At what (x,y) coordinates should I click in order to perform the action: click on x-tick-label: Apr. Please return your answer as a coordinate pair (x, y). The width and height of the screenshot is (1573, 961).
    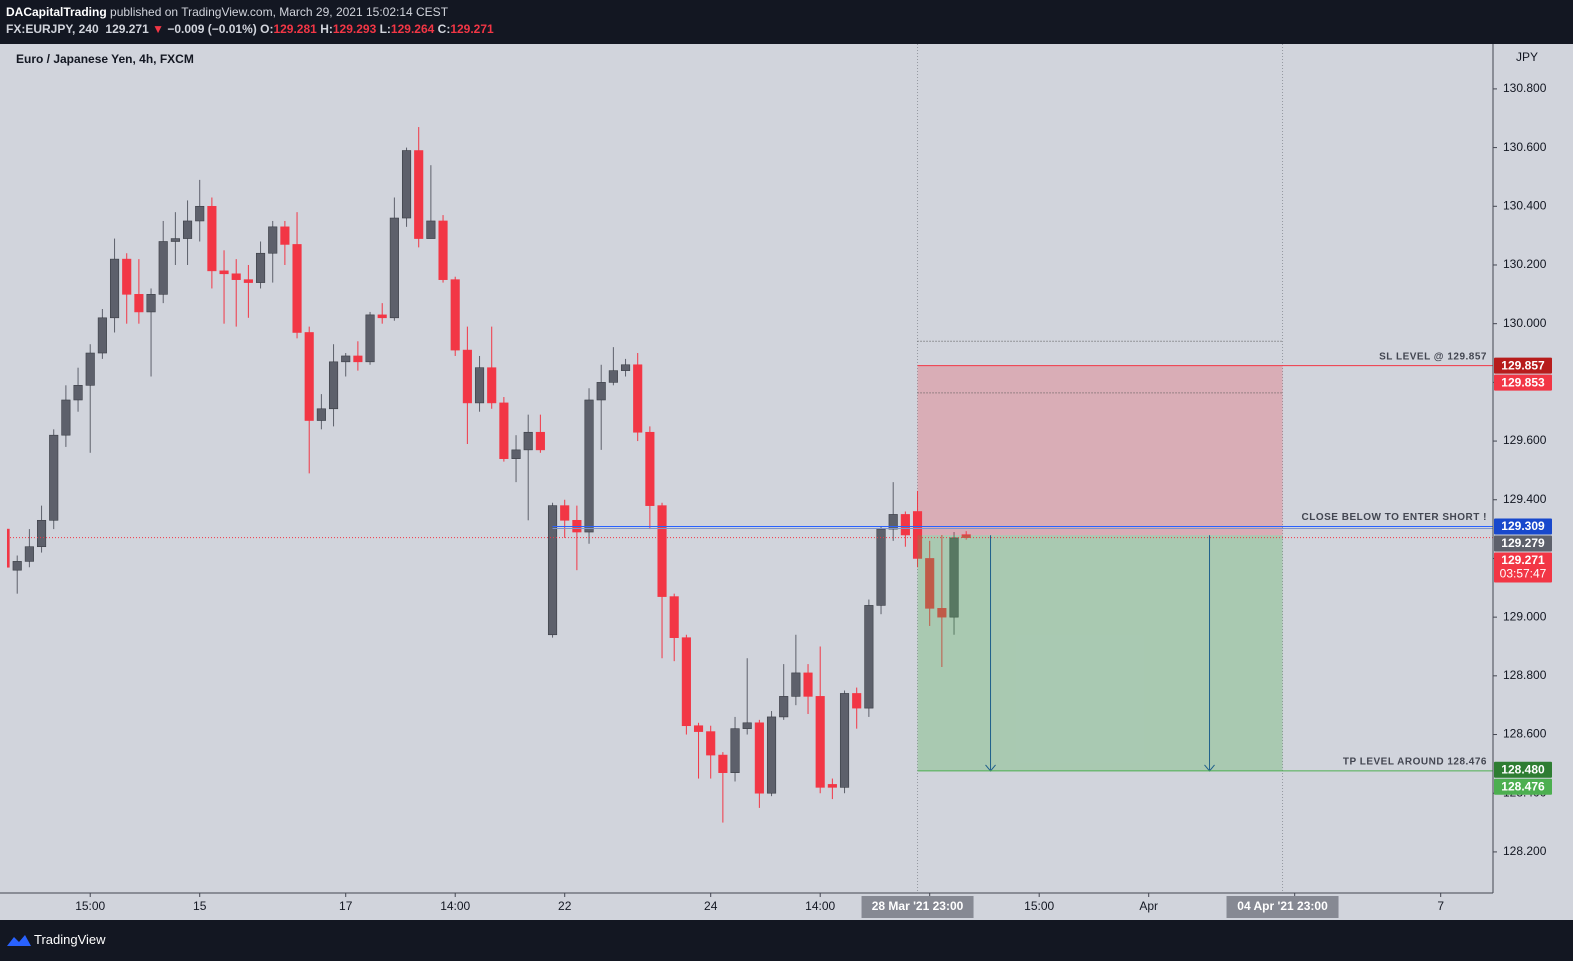
    Looking at the image, I should click on (1148, 906).